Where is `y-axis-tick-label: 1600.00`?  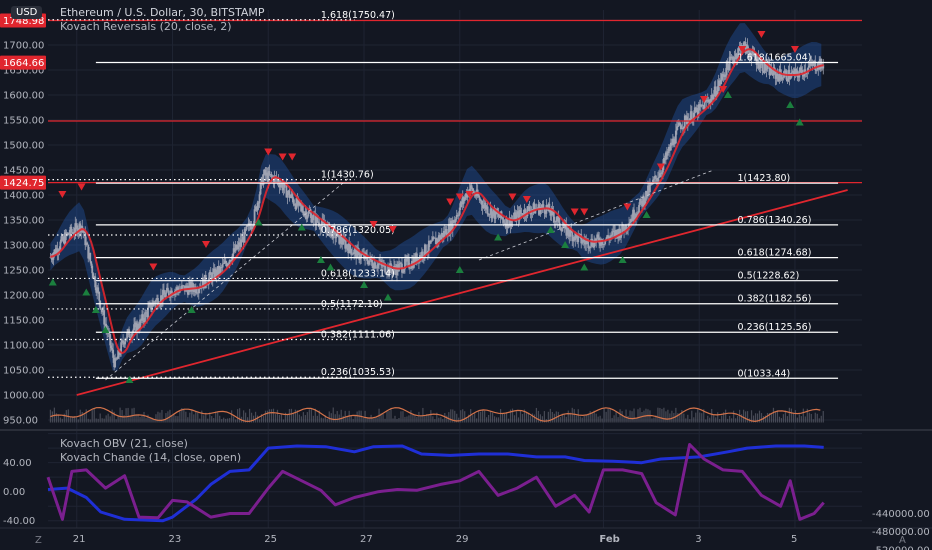 y-axis-tick-label: 1600.00 is located at coordinates (23, 96).